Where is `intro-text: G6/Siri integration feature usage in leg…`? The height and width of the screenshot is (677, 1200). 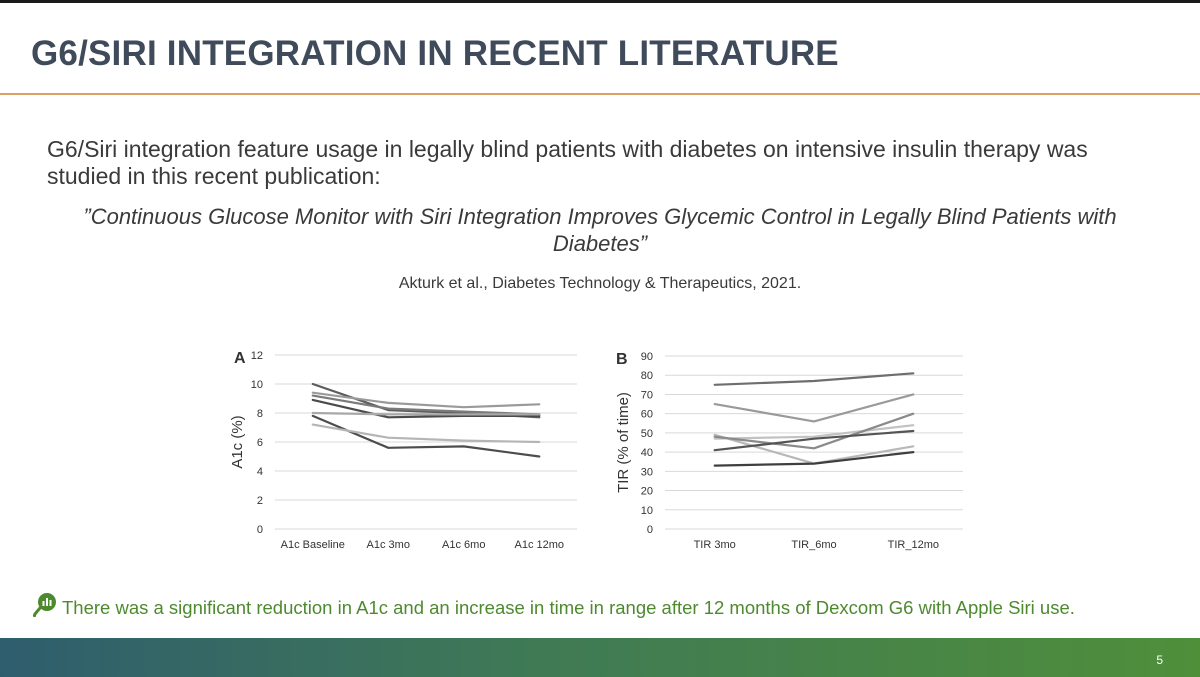
intro-text: G6/Siri integration feature usage in leg… is located at coordinates (567, 162).